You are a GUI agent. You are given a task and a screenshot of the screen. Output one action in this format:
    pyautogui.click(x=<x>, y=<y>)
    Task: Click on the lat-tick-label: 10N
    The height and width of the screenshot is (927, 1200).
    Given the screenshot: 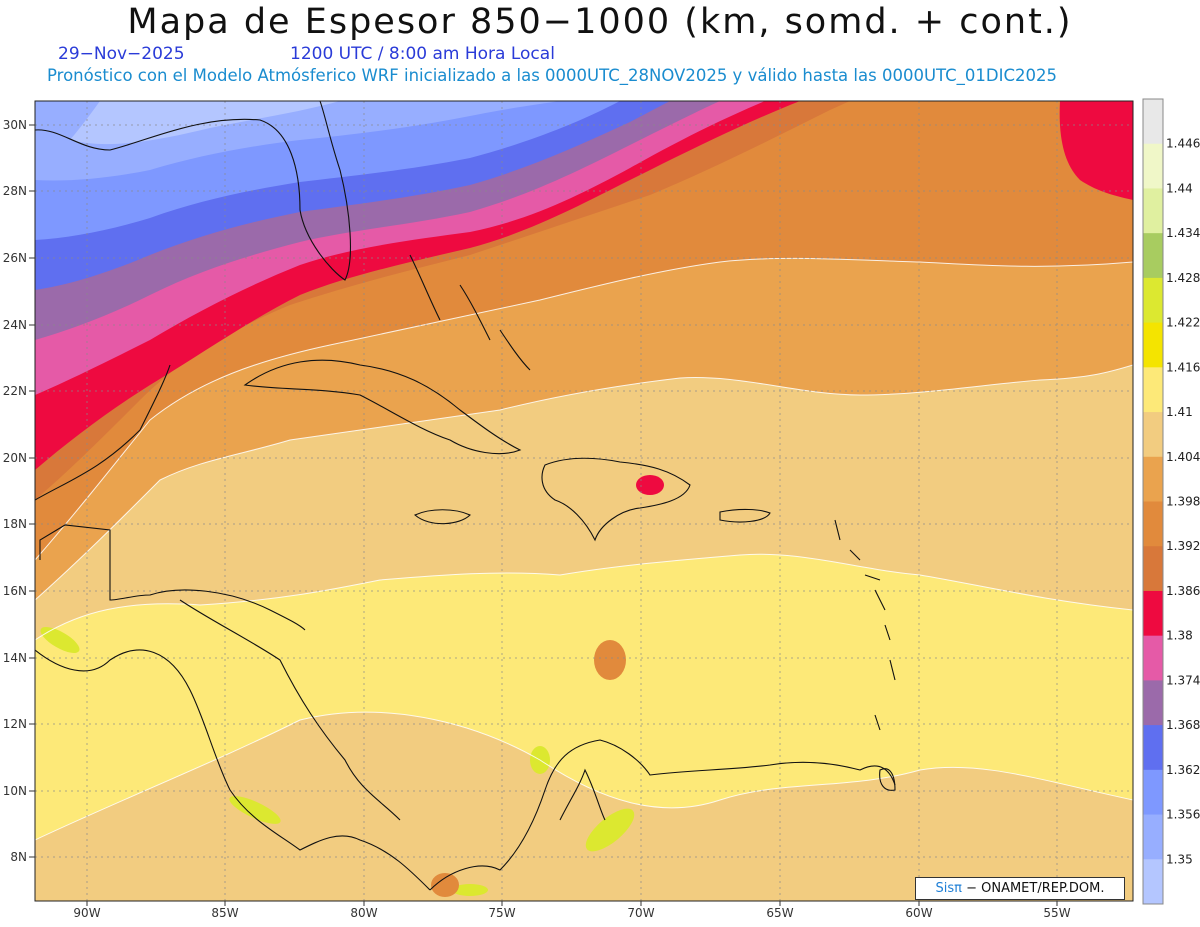 What is the action you would take?
    pyautogui.click(x=15, y=791)
    